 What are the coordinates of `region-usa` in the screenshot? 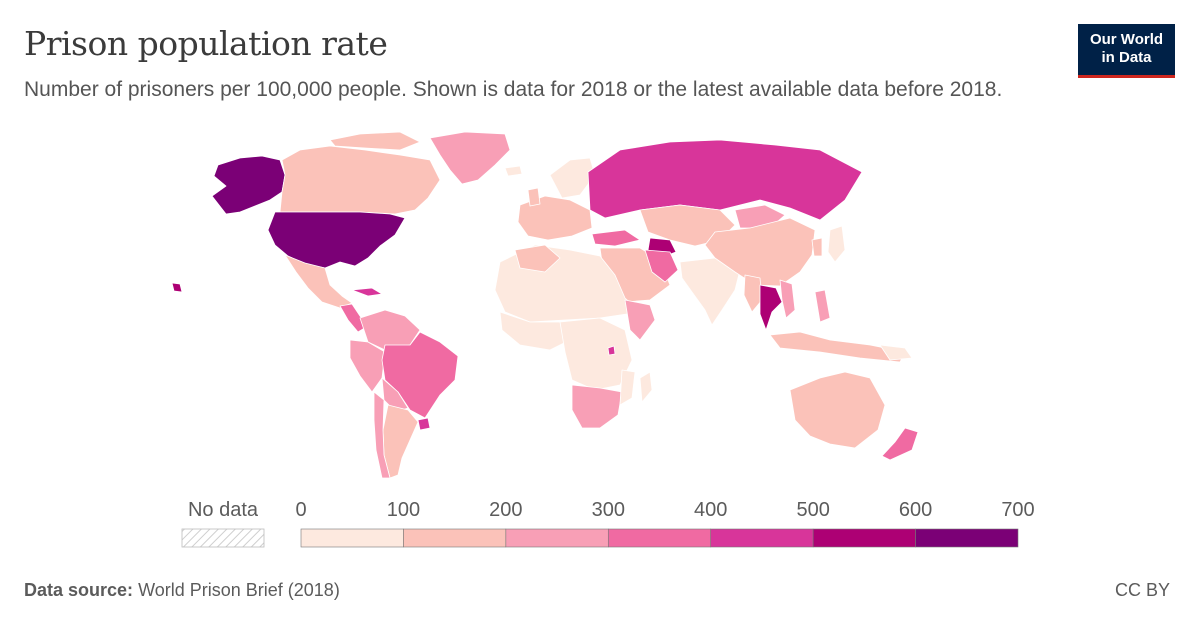 It's located at (336, 240).